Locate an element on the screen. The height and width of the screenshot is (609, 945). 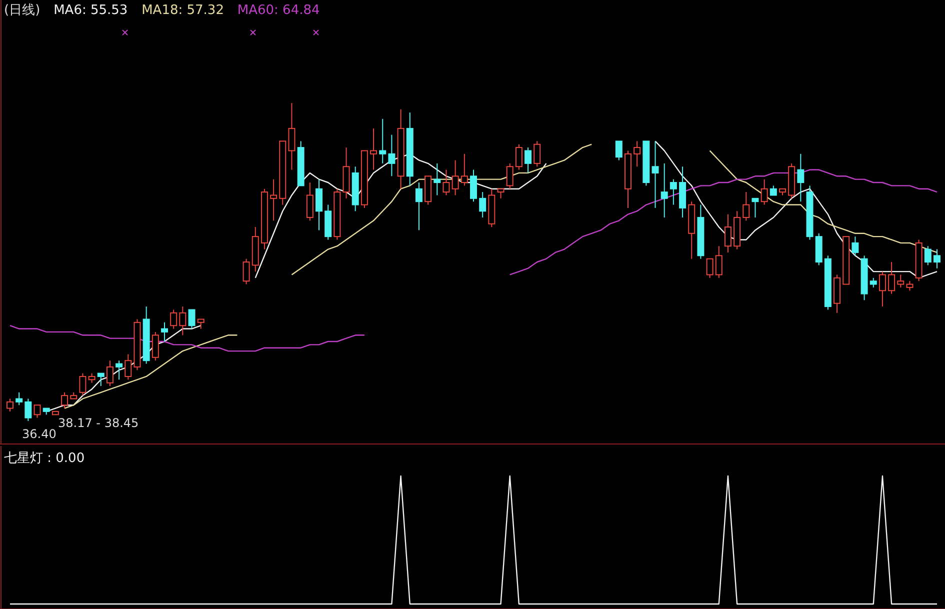
text: MA18: 57.32 is located at coordinates (183, 10).